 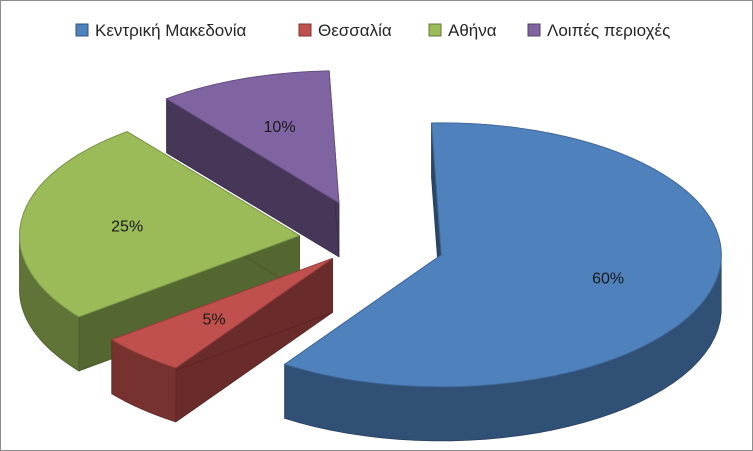 I want to click on legend-item-1: Θεσσαλία, so click(x=345, y=30).